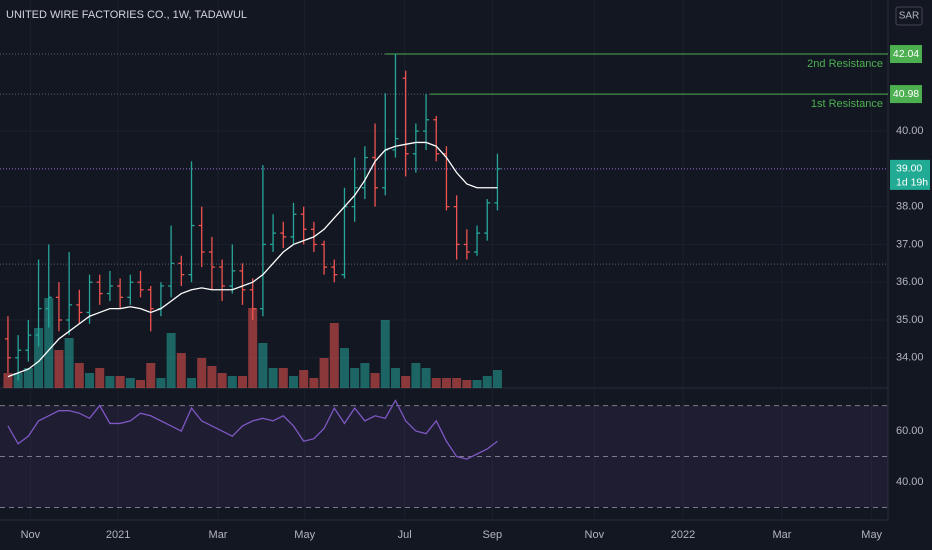 This screenshot has height=550, width=932. I want to click on currency-button, so click(909, 16).